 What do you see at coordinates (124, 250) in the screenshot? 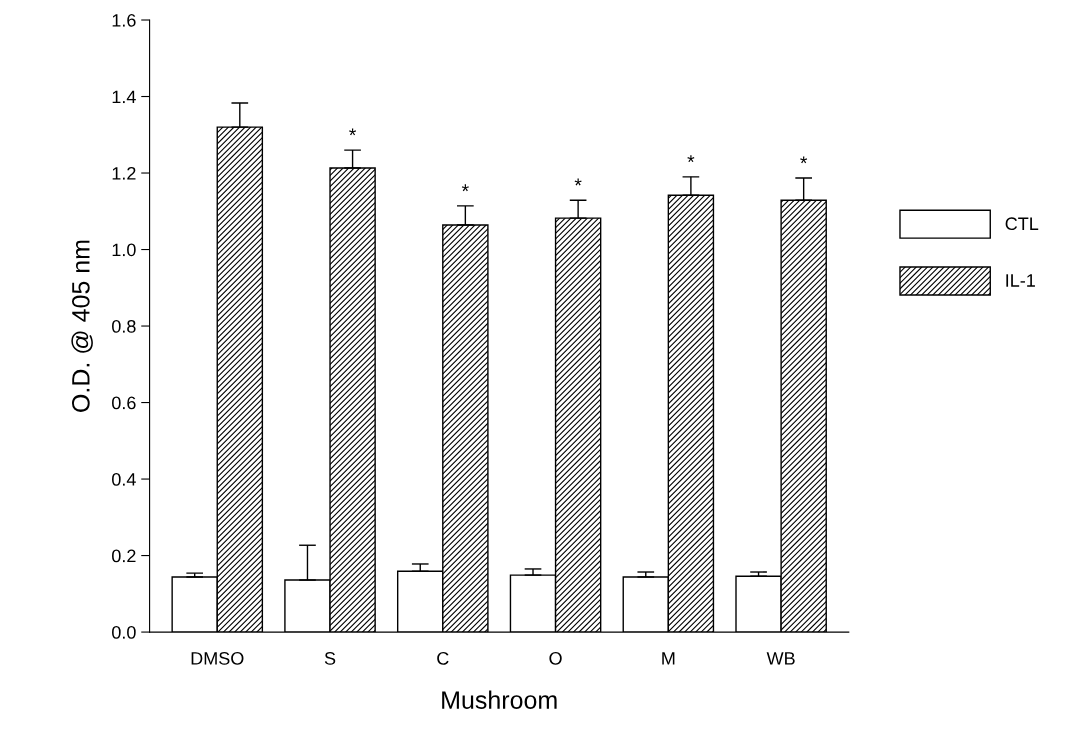
I see `y-tick-label: 1.0` at bounding box center [124, 250].